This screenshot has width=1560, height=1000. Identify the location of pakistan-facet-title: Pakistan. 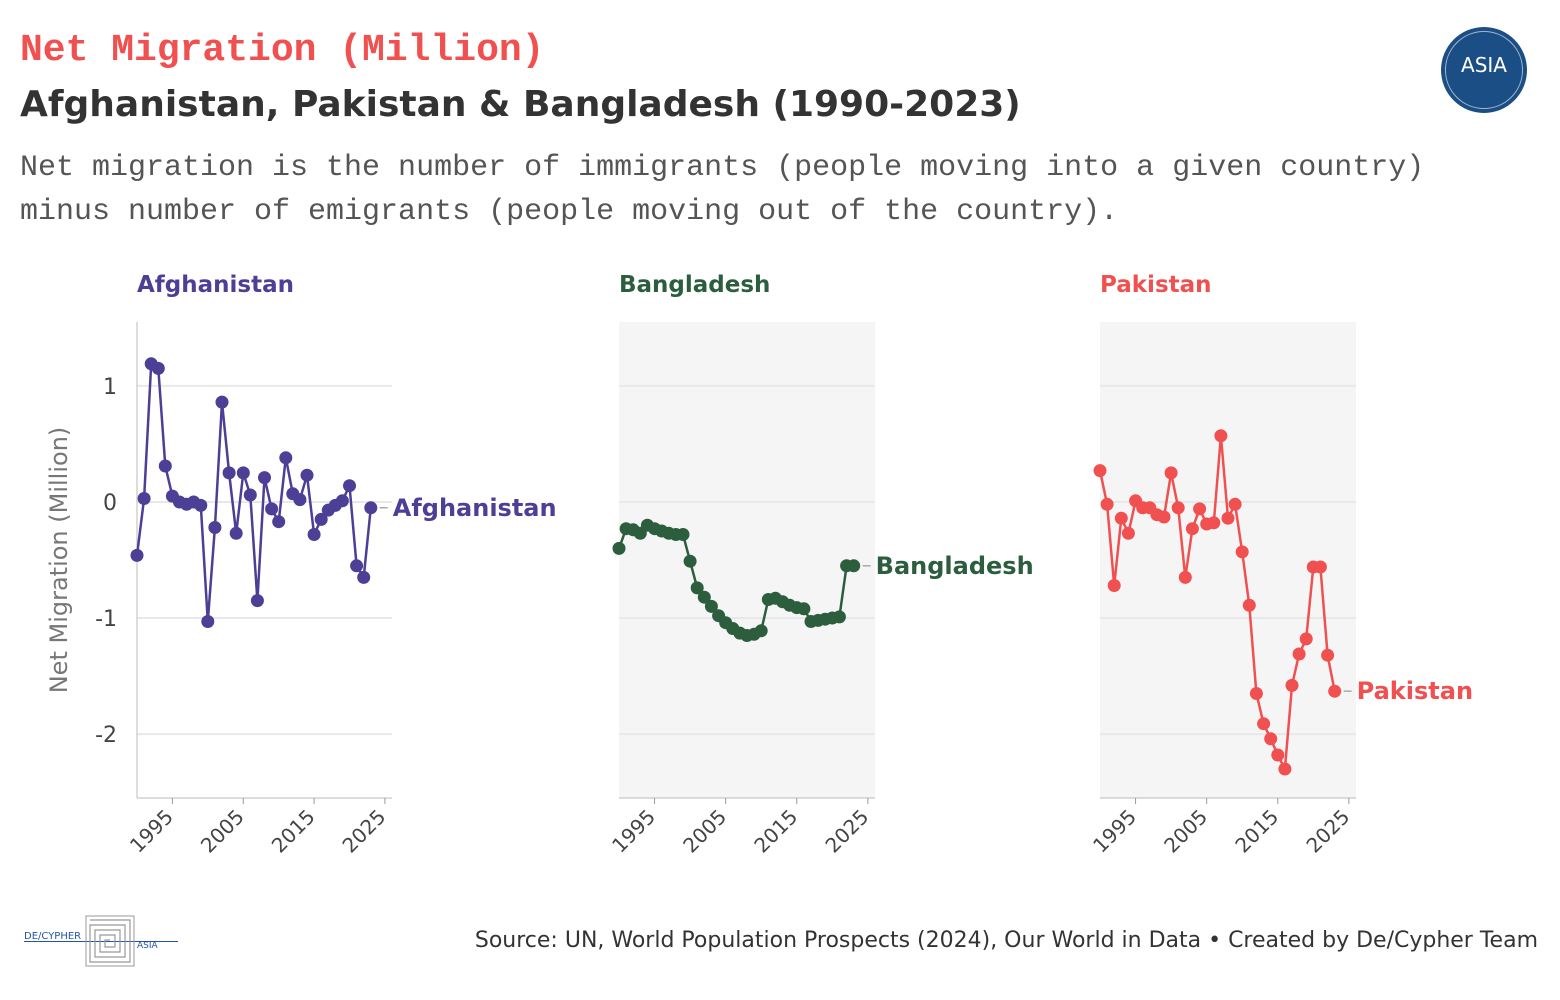
(1156, 285).